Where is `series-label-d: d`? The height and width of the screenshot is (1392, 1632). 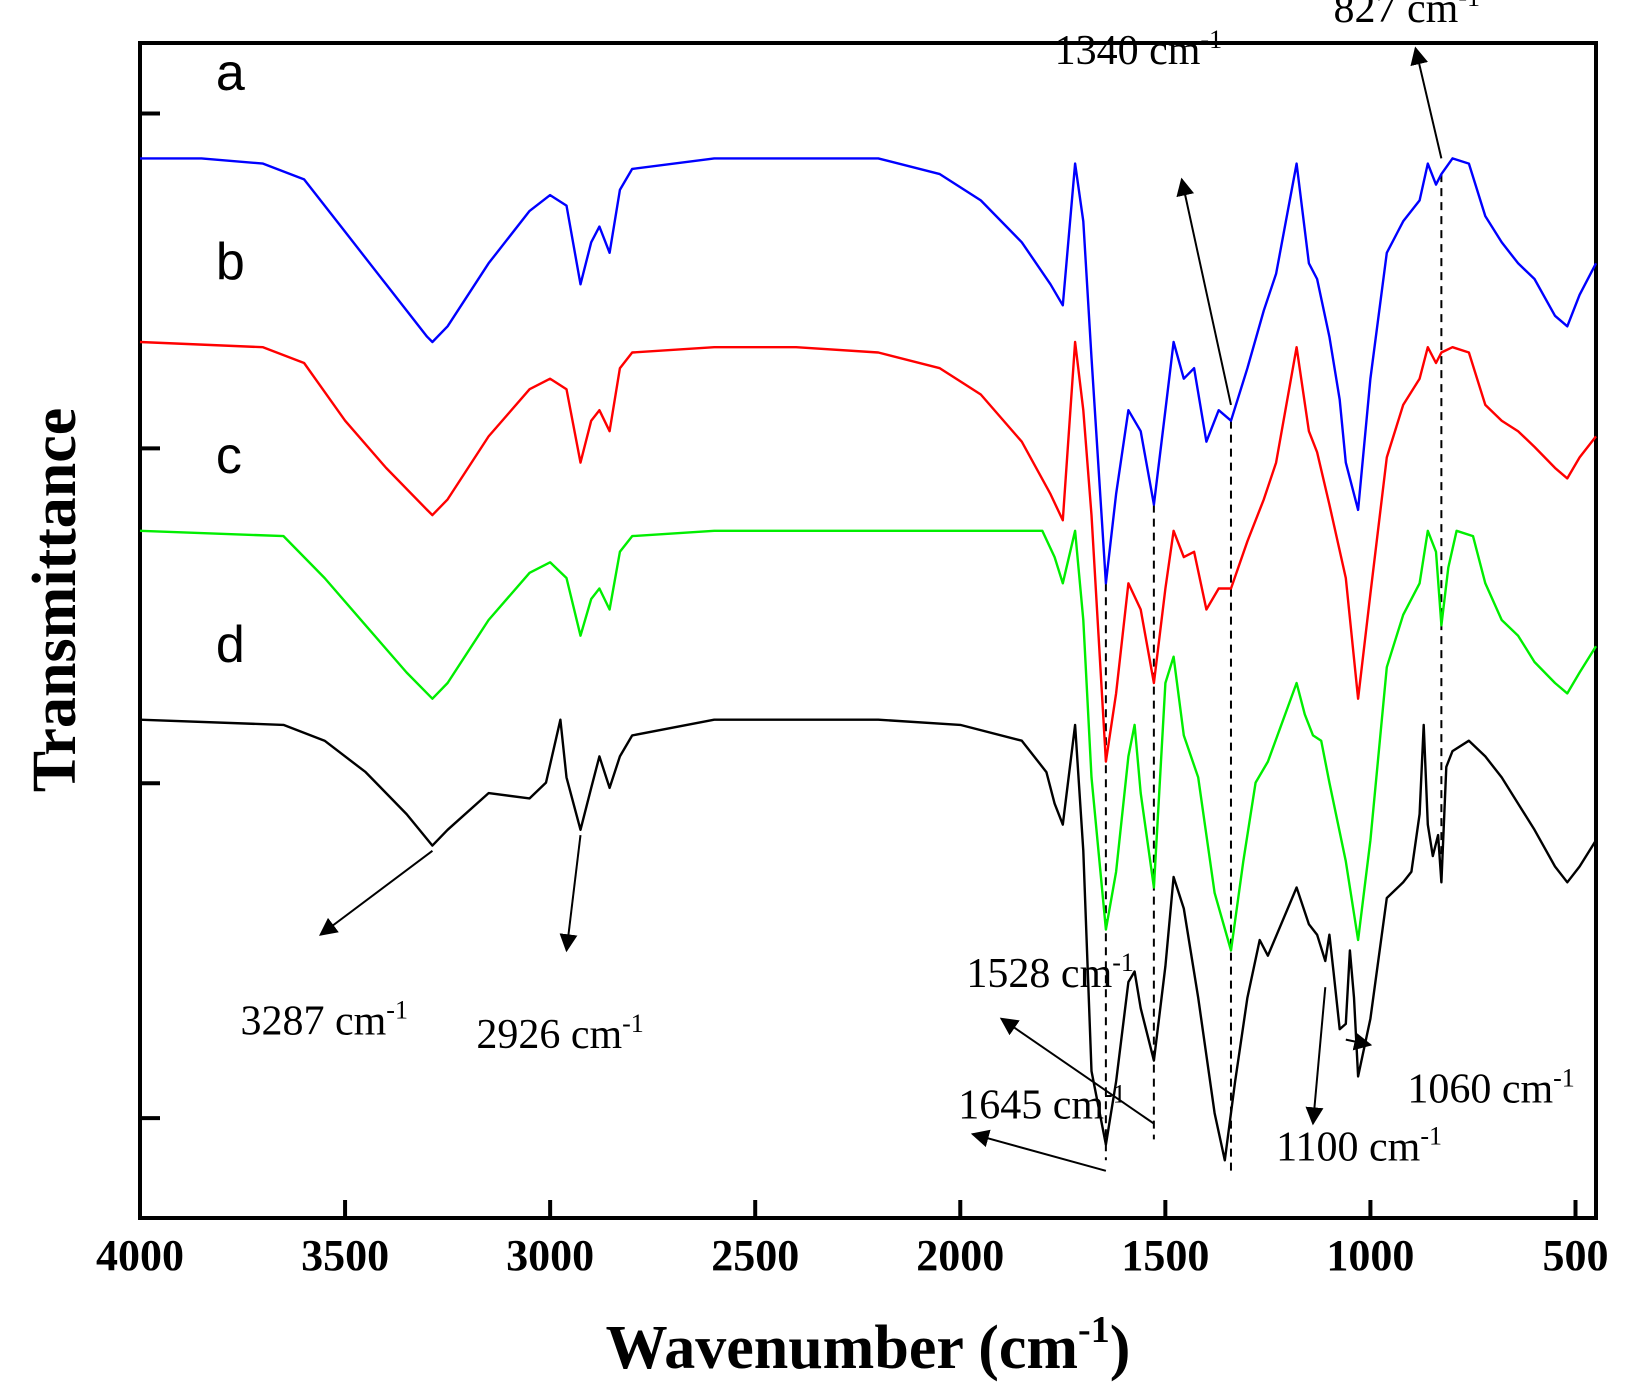 series-label-d: d is located at coordinates (230, 645).